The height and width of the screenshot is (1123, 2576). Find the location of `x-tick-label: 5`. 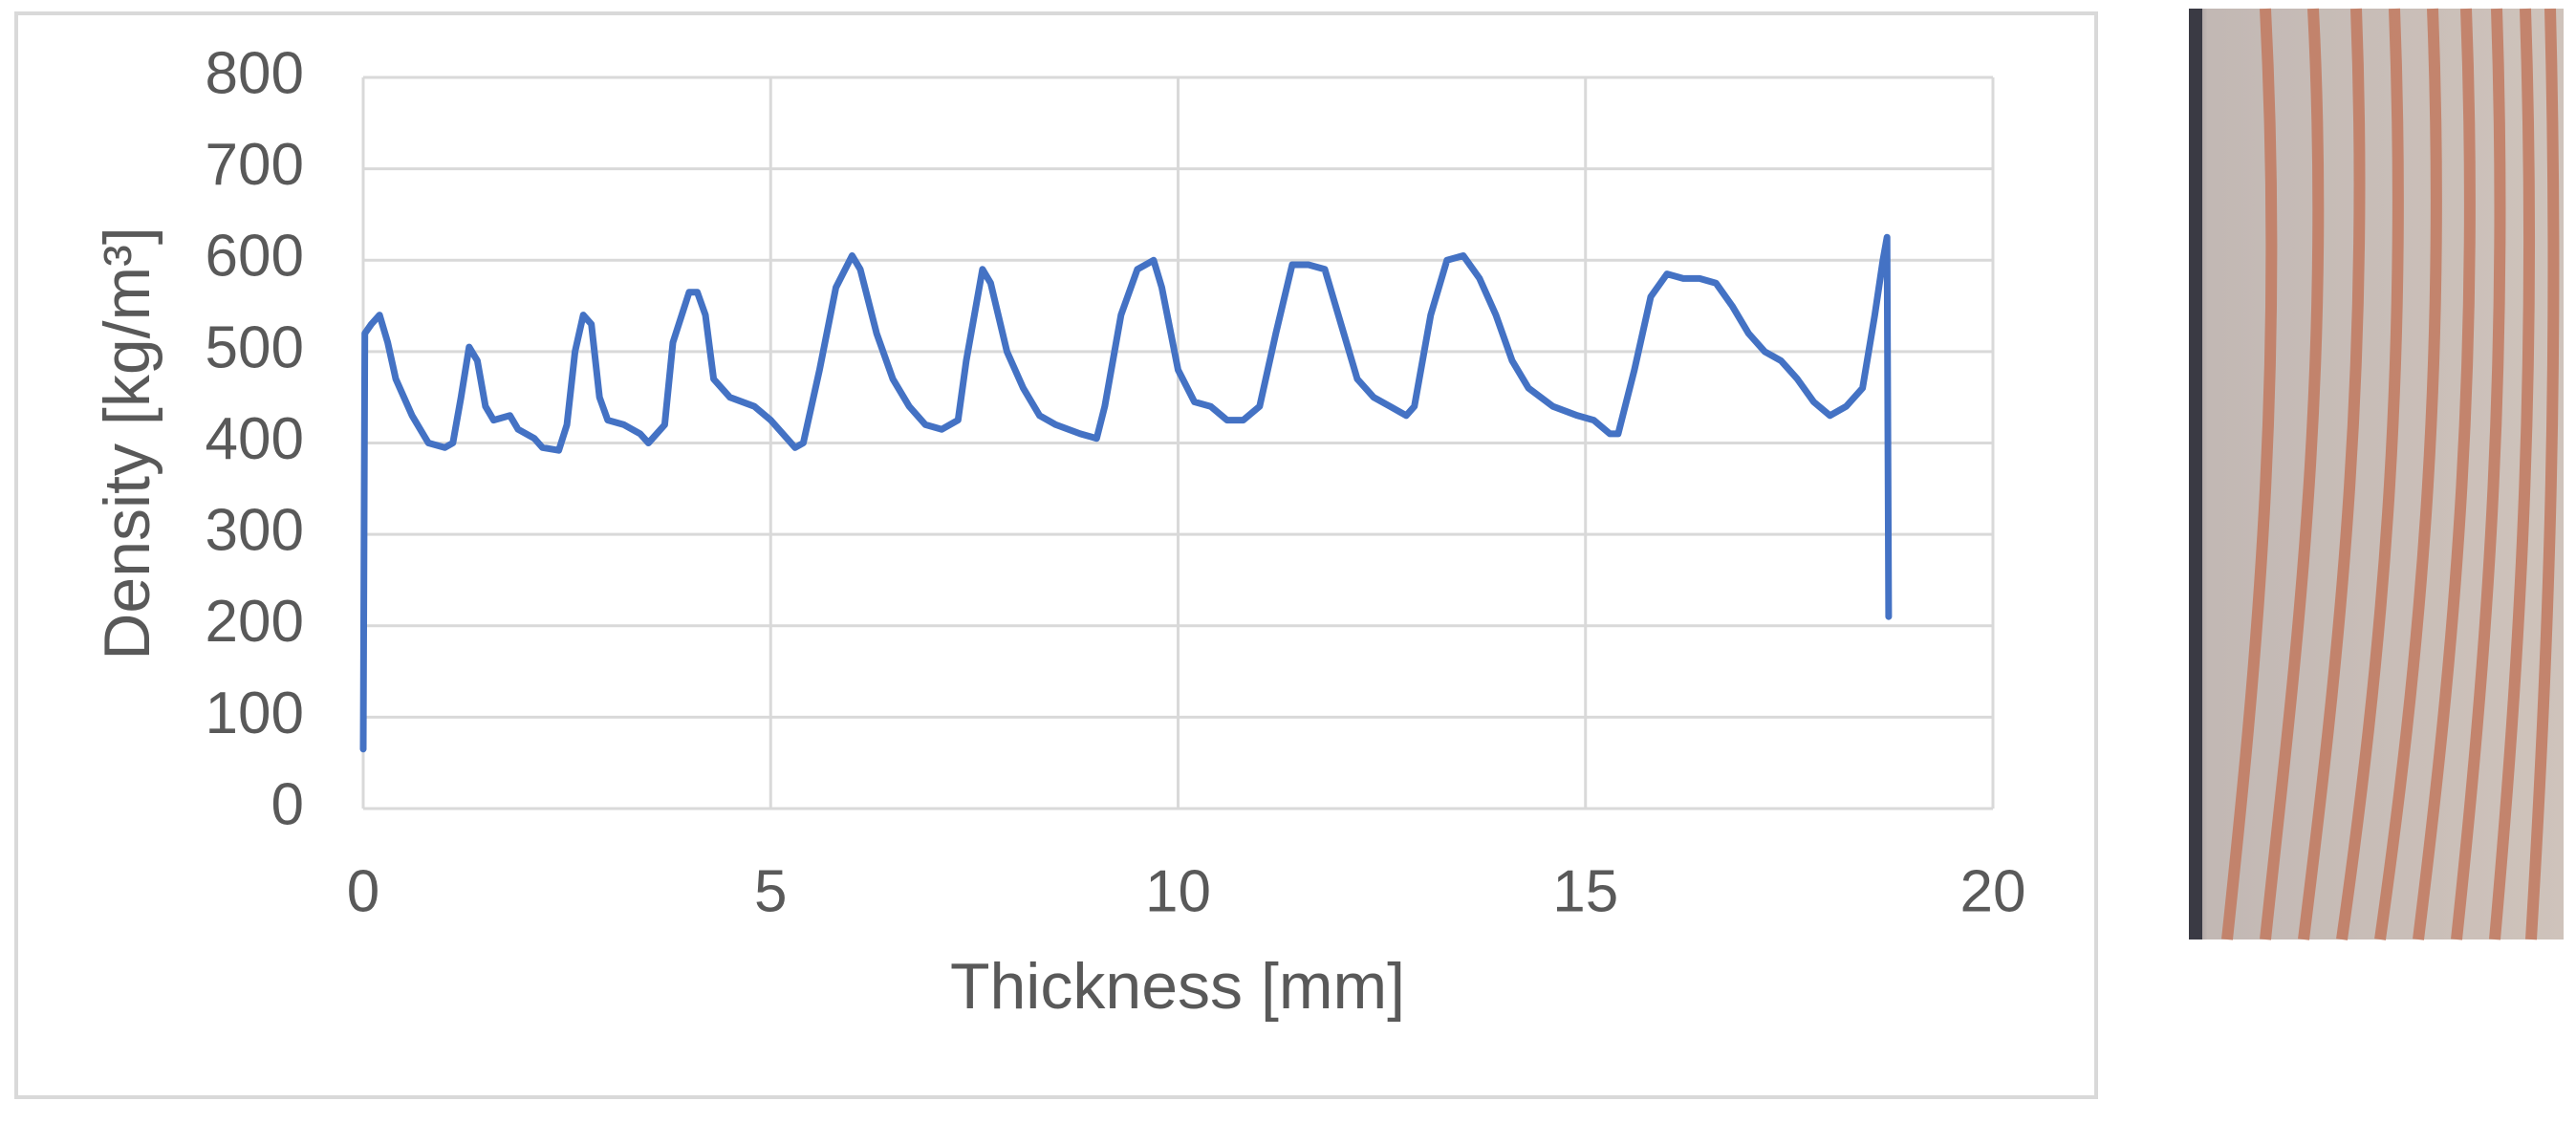

x-tick-label: 5 is located at coordinates (770, 891).